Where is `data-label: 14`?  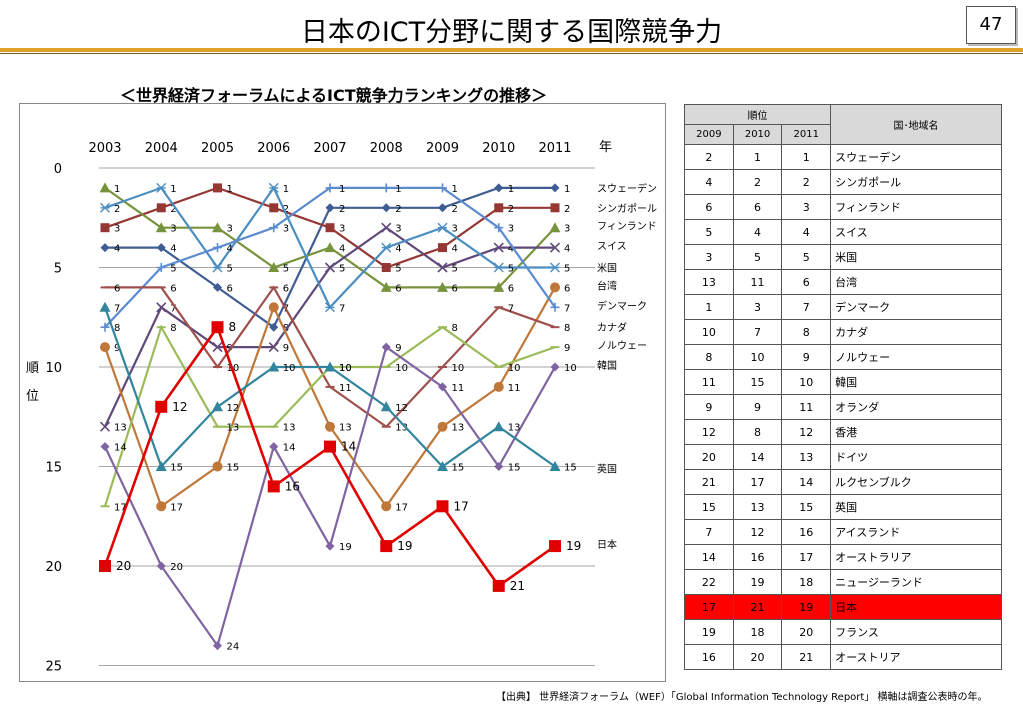 data-label: 14 is located at coordinates (120, 448).